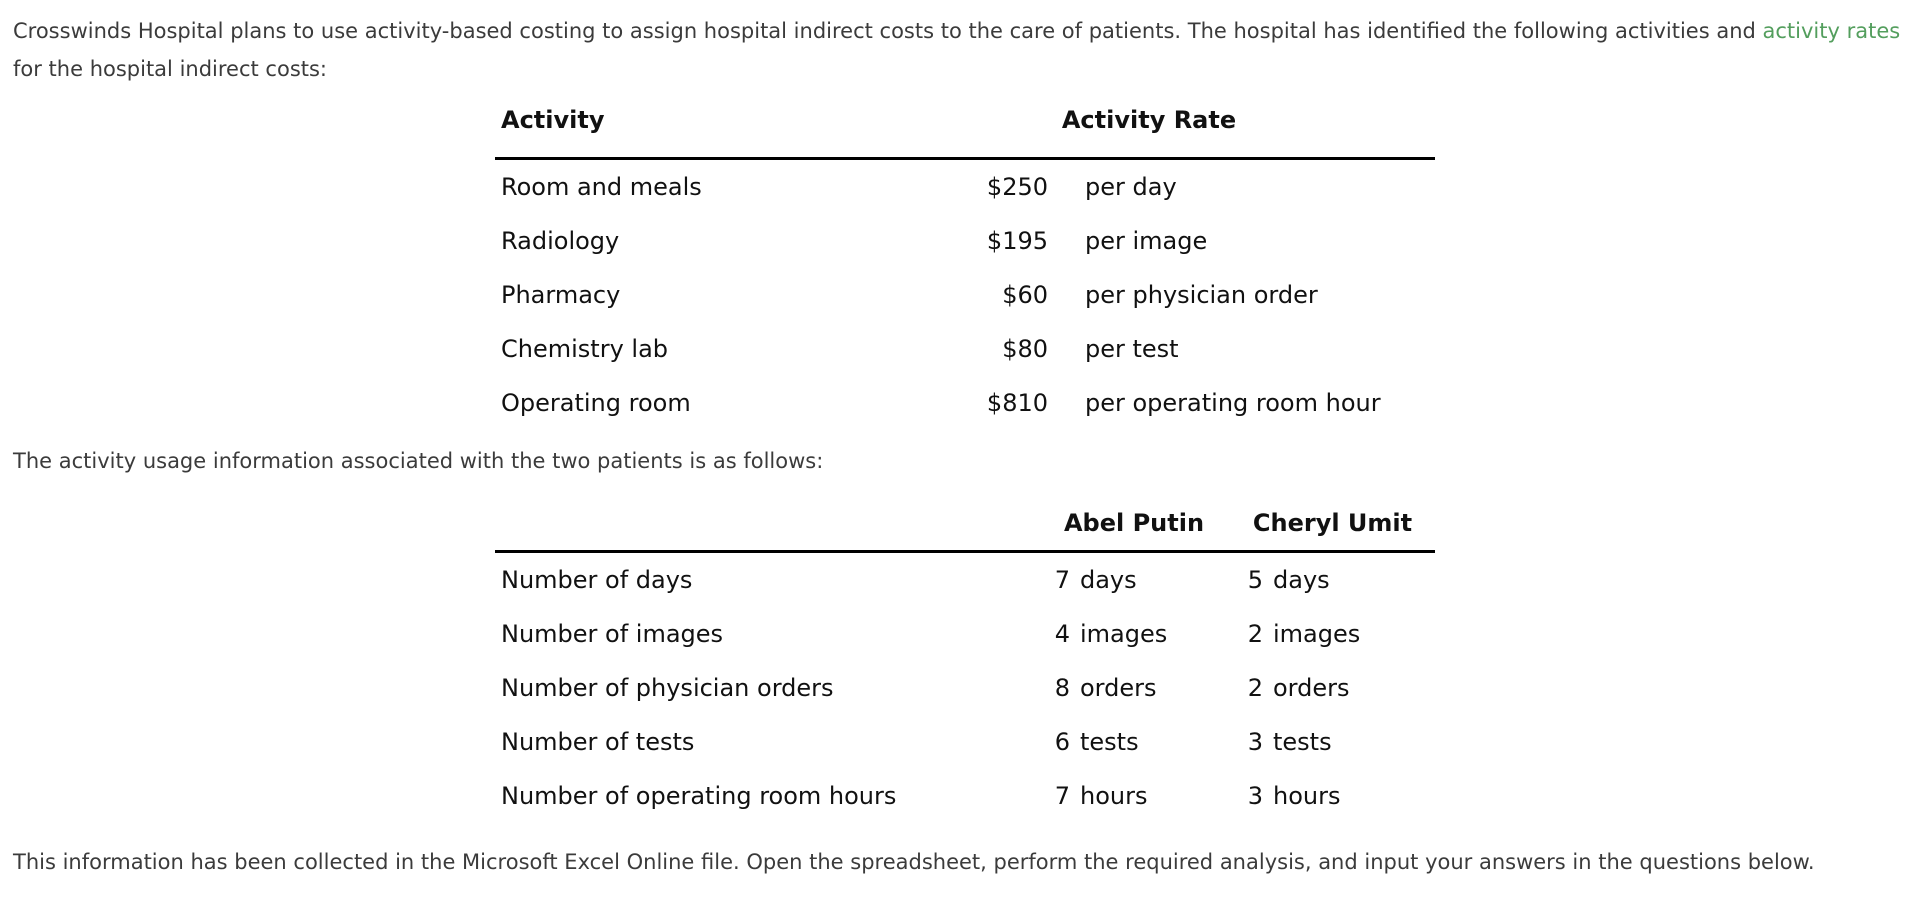  What do you see at coordinates (1196, 130) in the screenshot?
I see `column-header-activity-rate: Activity Rate` at bounding box center [1196, 130].